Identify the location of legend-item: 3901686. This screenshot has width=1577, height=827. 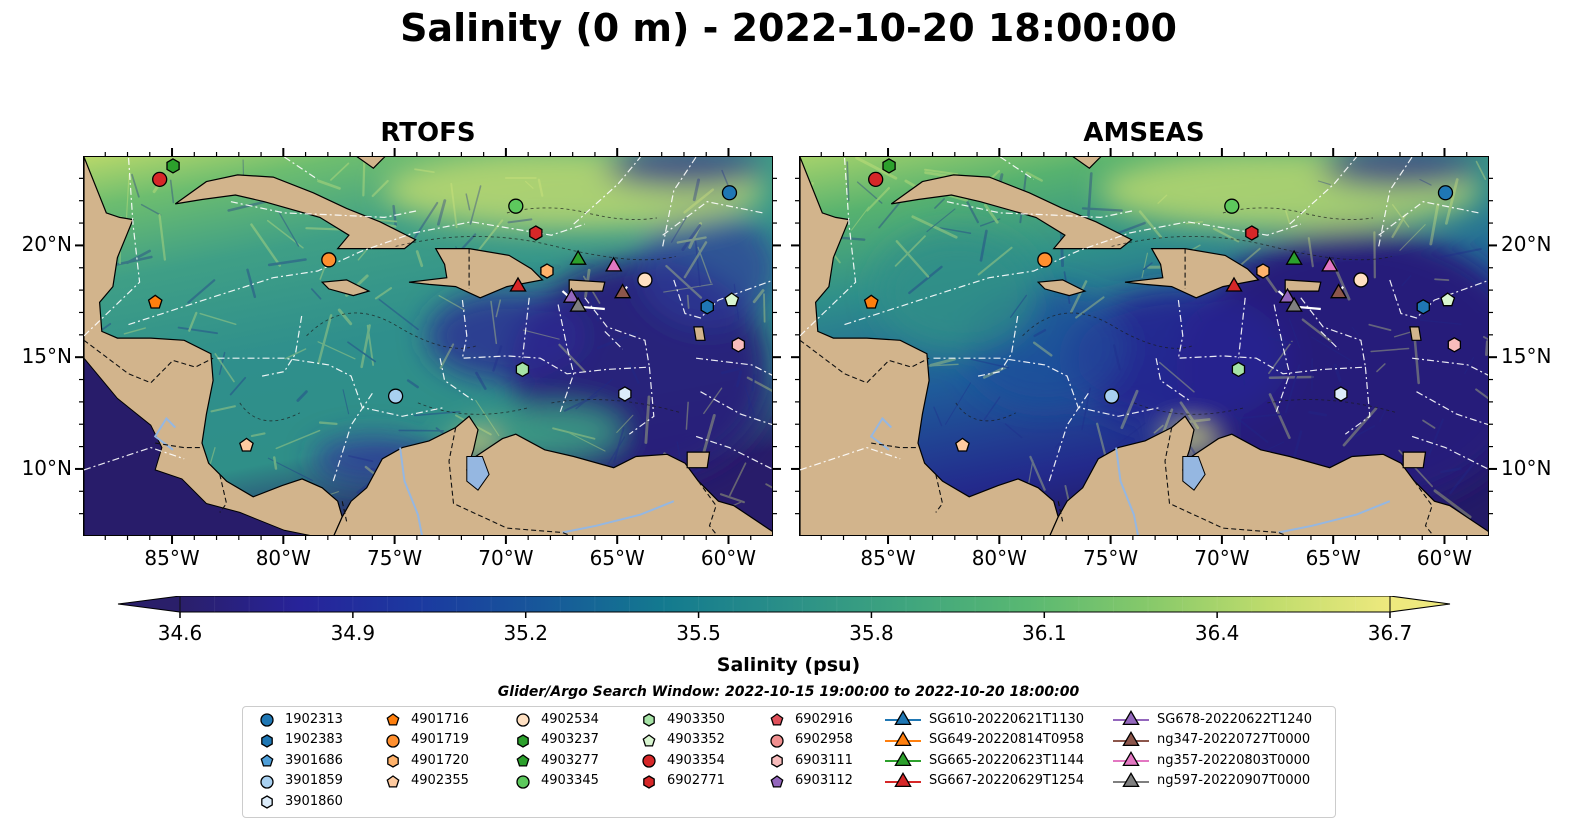
(299, 760).